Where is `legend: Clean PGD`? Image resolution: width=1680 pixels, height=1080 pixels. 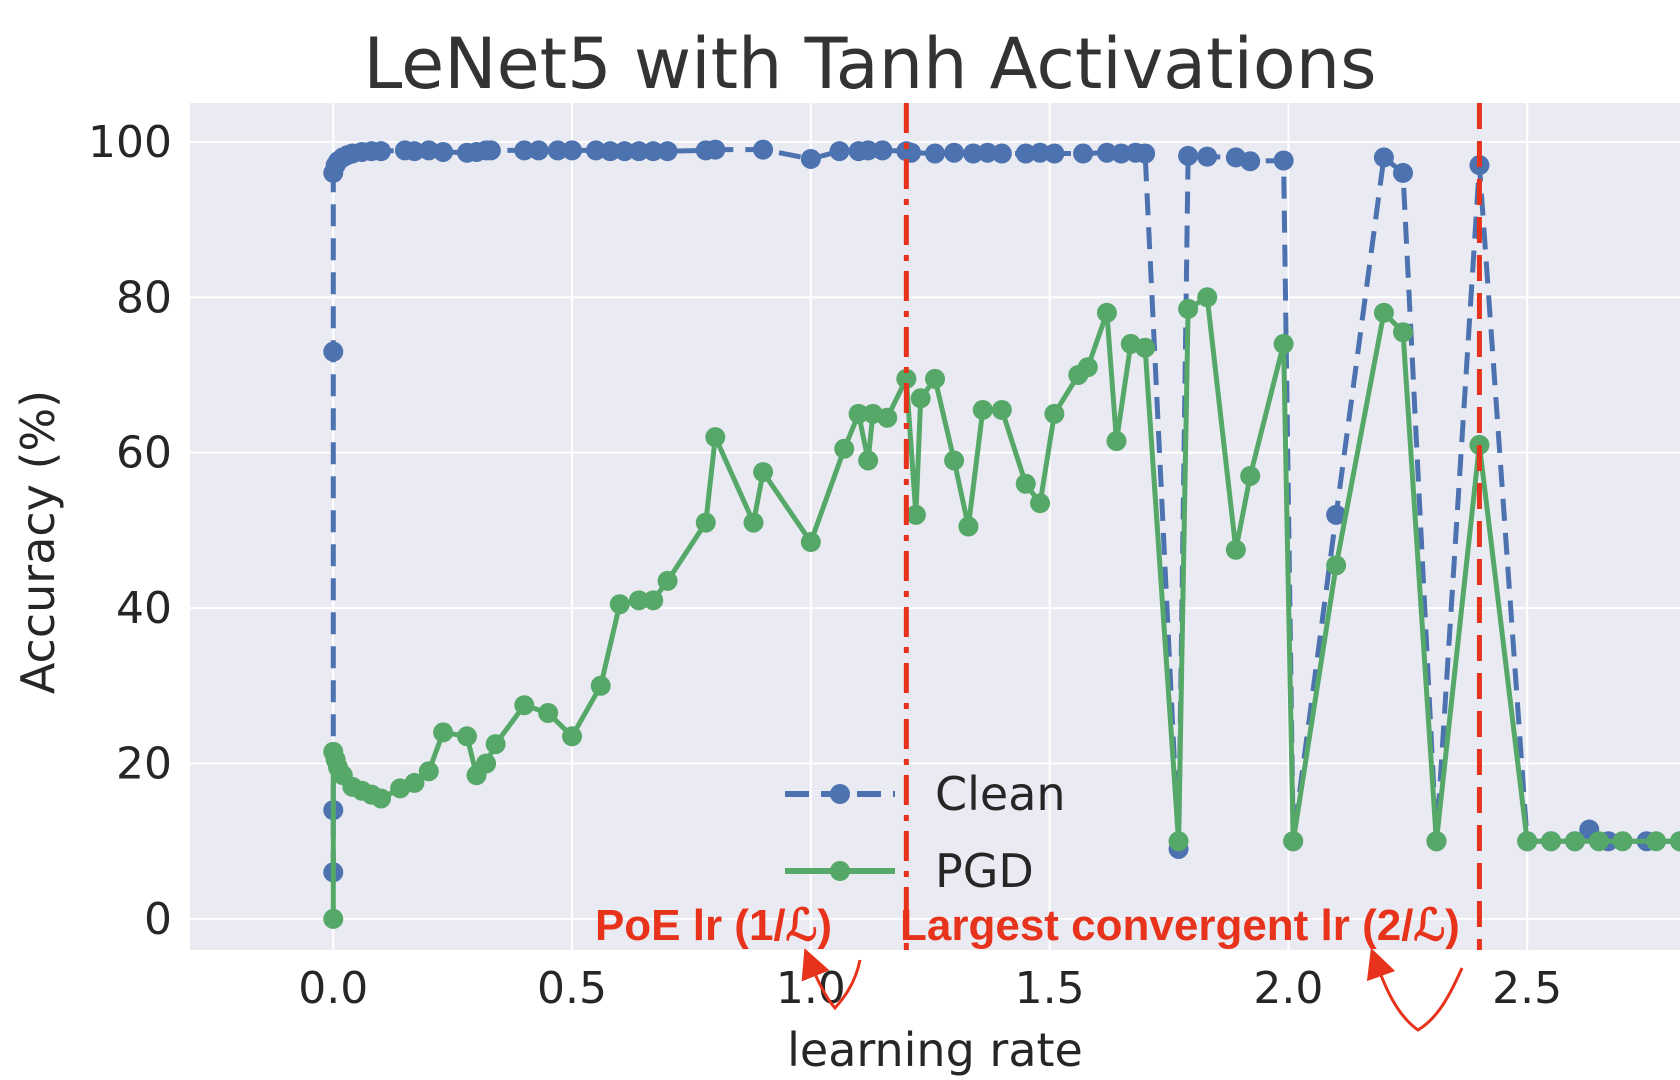 legend: Clean PGD is located at coordinates (925, 832).